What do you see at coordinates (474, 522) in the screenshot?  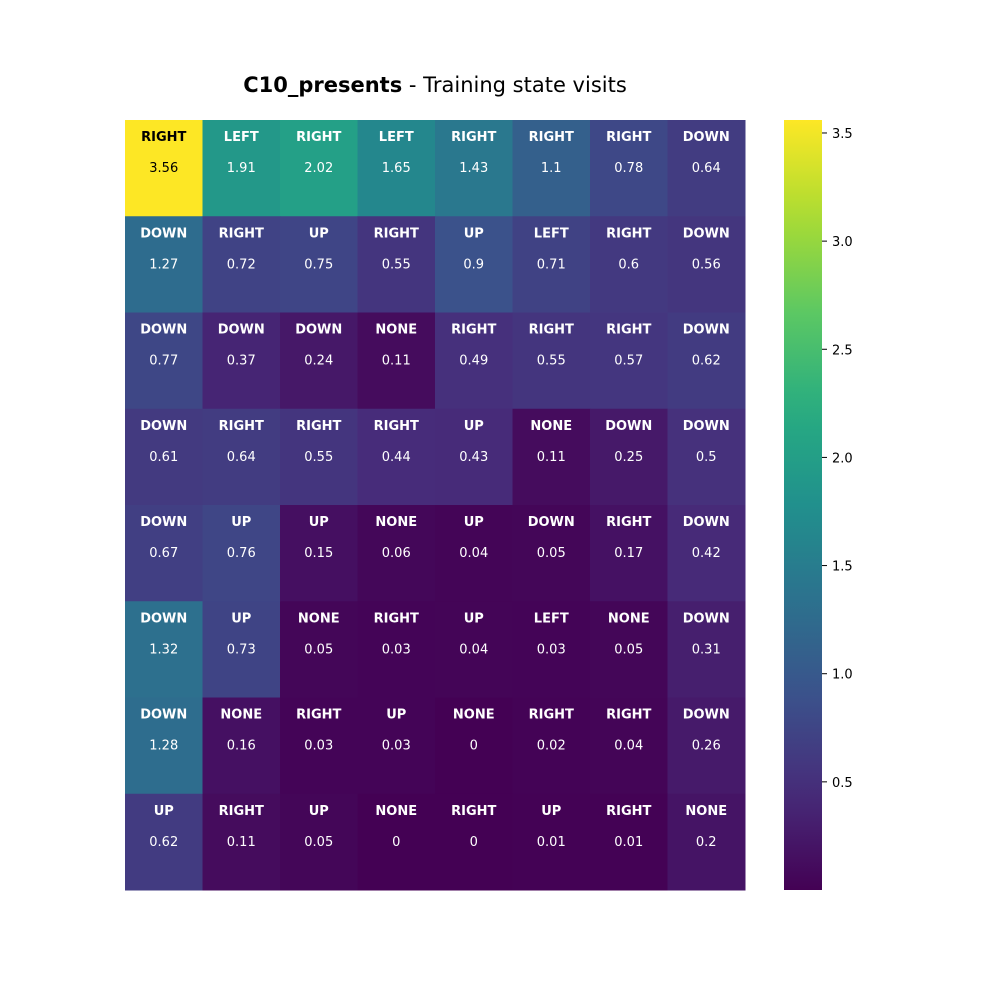 I see `cell-action-label-r4-c4: UP` at bounding box center [474, 522].